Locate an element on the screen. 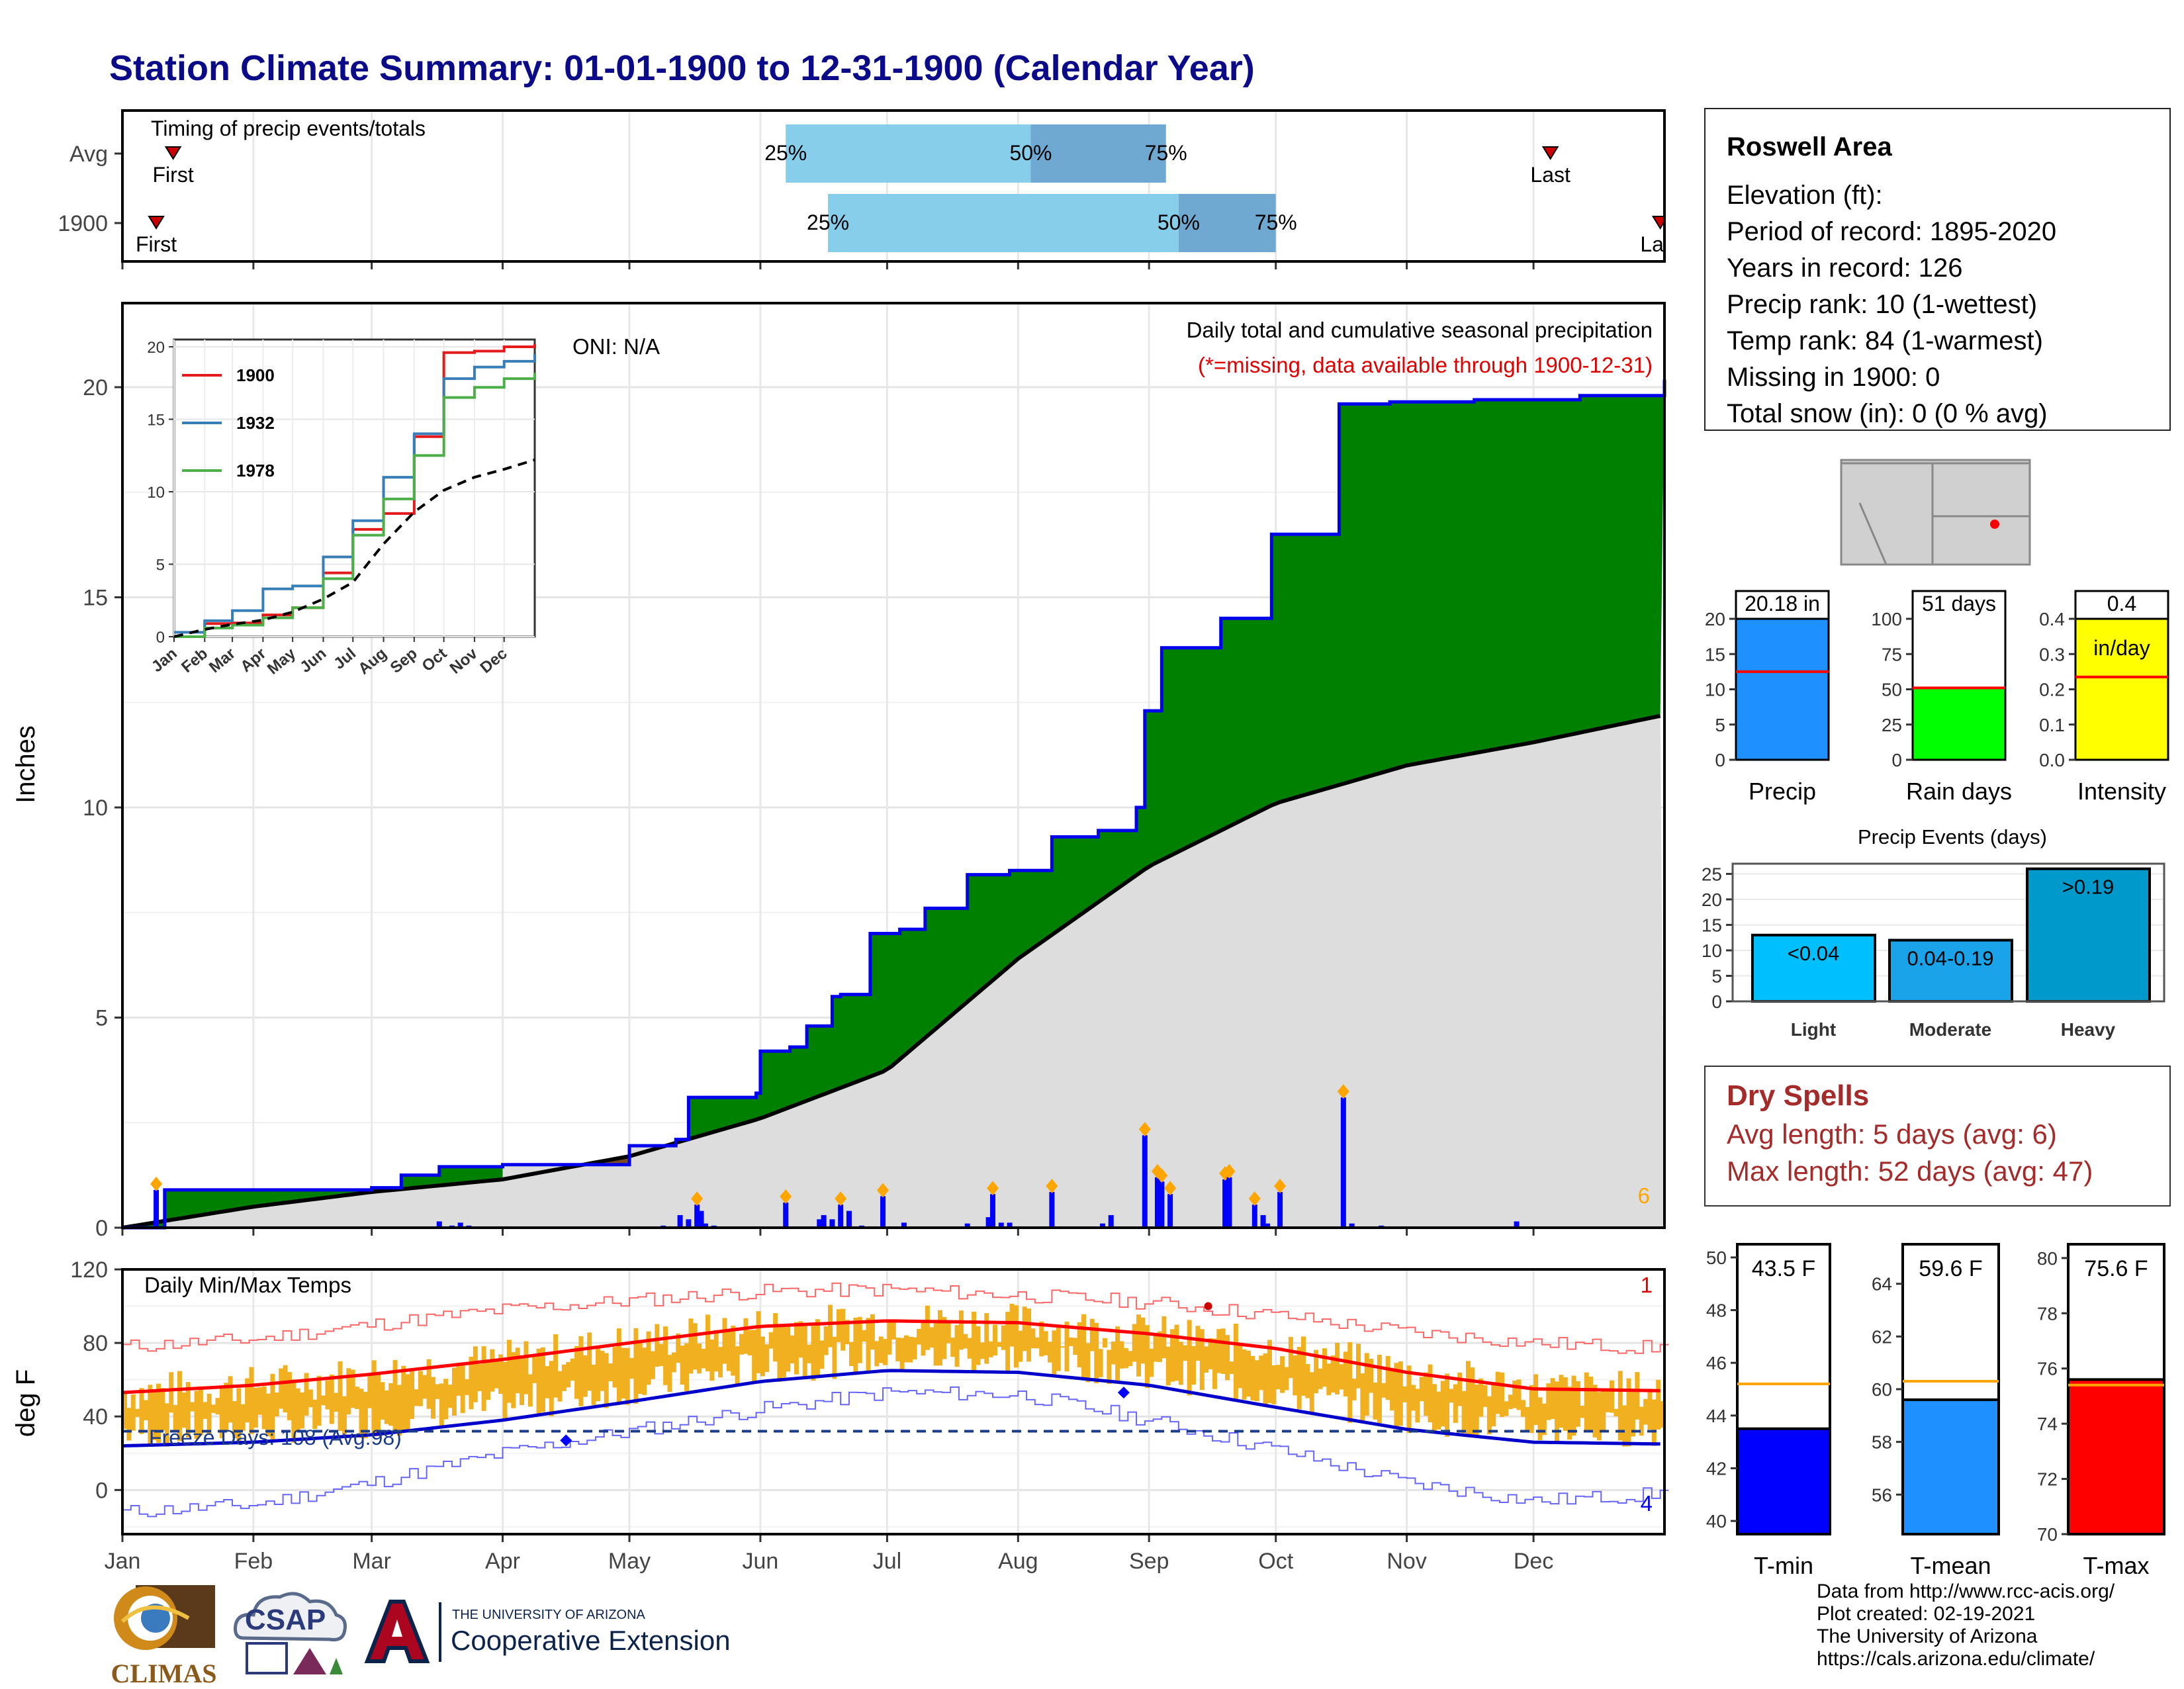 The image size is (2184, 1689). mini-bar-tick-label: 0 is located at coordinates (1897, 760).